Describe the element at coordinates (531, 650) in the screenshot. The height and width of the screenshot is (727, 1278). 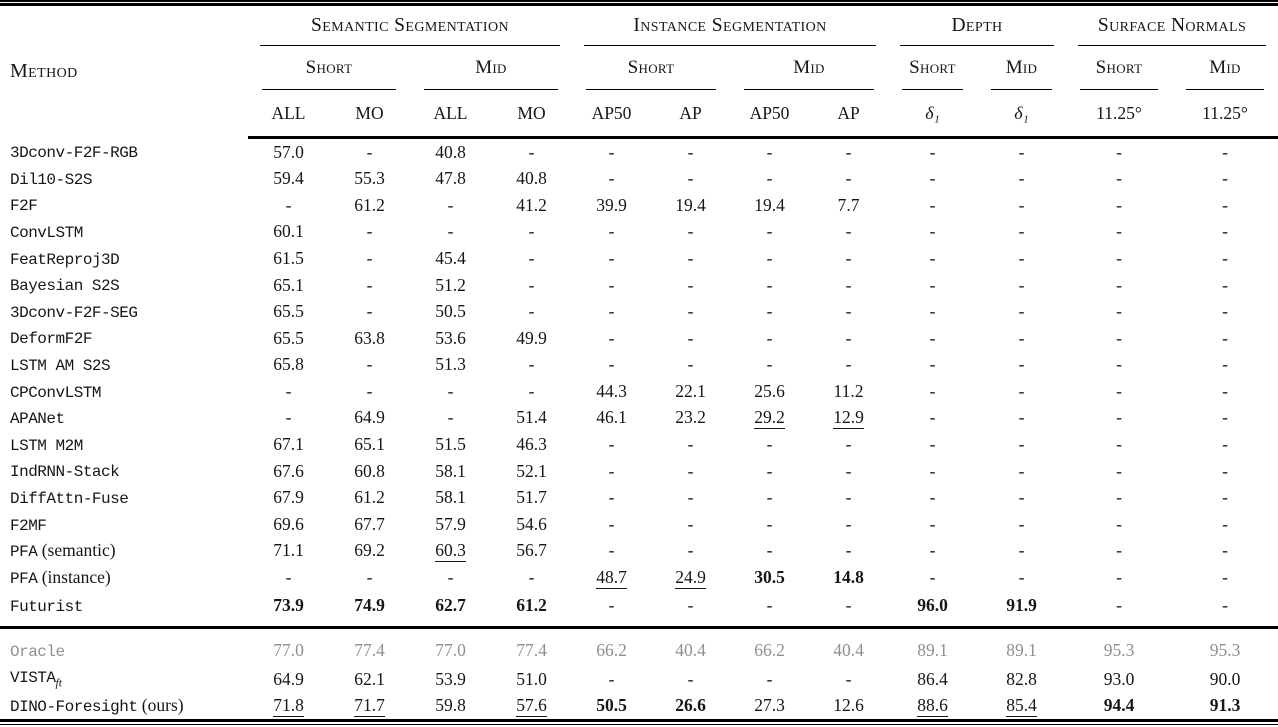
I see `value-text: 77.4` at that location.